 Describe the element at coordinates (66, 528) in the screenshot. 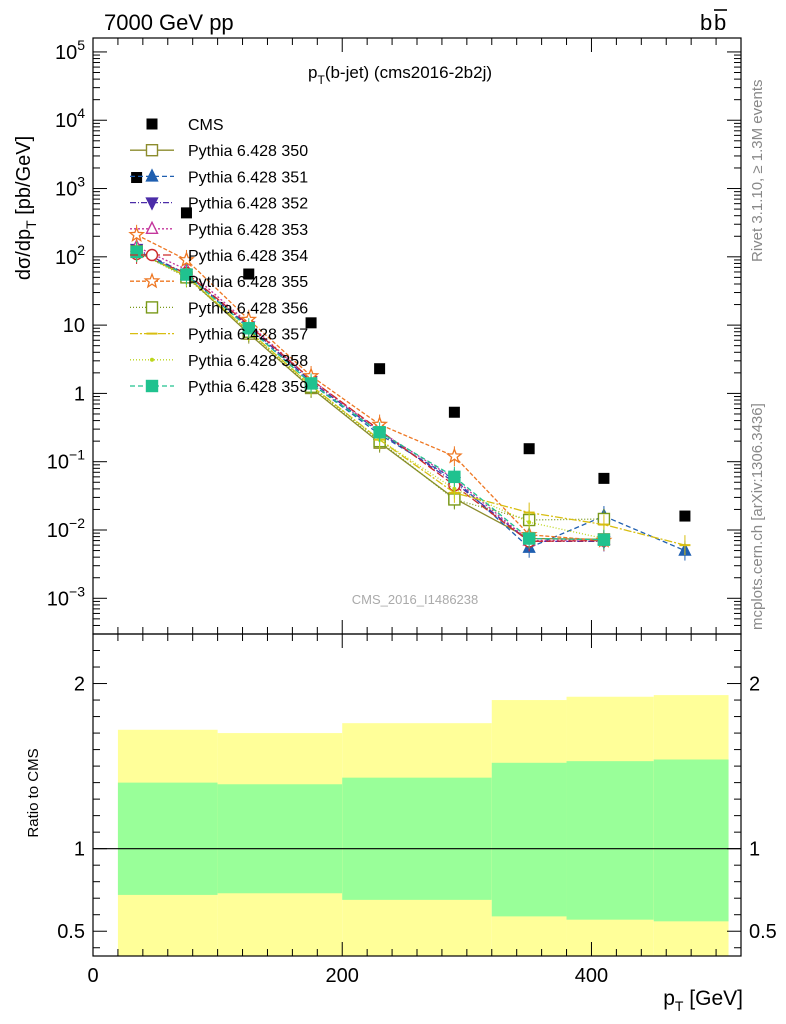

I see `y-tick-label: 10⁻²` at that location.